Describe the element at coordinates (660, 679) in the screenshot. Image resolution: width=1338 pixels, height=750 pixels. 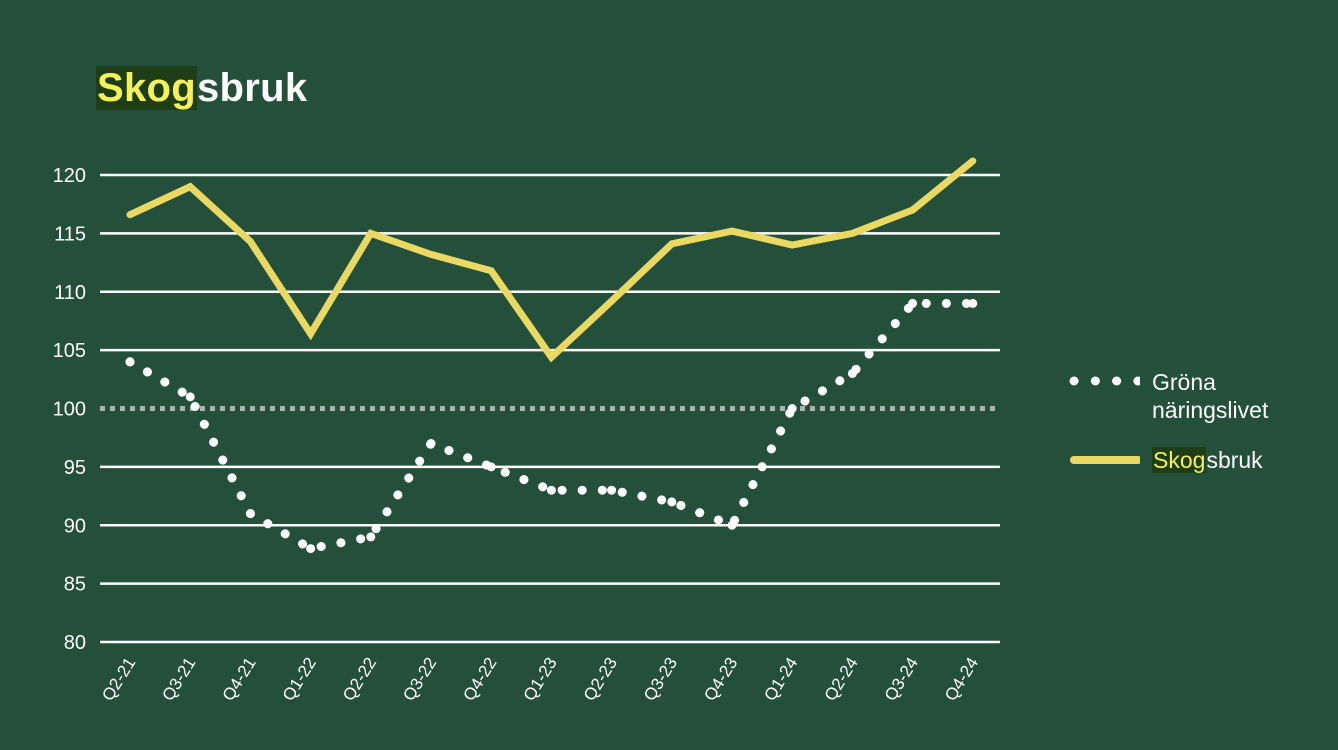
I see `x-tick-label: Q3-23` at that location.